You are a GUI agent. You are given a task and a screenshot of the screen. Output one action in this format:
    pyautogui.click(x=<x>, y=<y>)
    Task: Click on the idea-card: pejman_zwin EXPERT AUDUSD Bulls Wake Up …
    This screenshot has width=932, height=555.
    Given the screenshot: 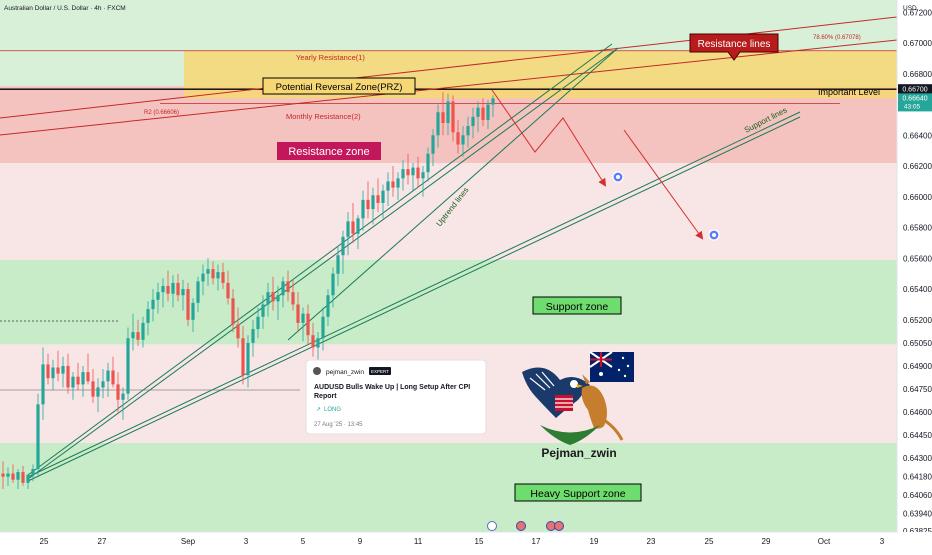 What is the action you would take?
    pyautogui.click(x=396, y=397)
    